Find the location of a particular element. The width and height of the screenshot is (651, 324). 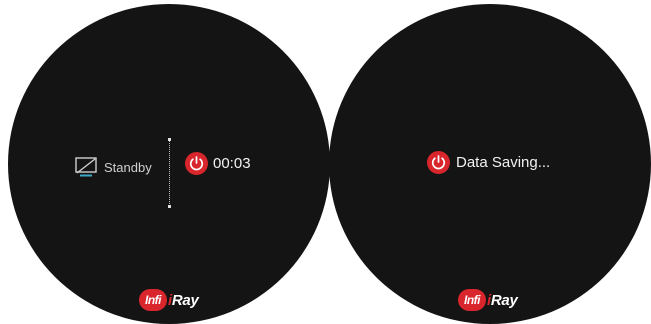

countdown-timer: 00:03 is located at coordinates (232, 163).